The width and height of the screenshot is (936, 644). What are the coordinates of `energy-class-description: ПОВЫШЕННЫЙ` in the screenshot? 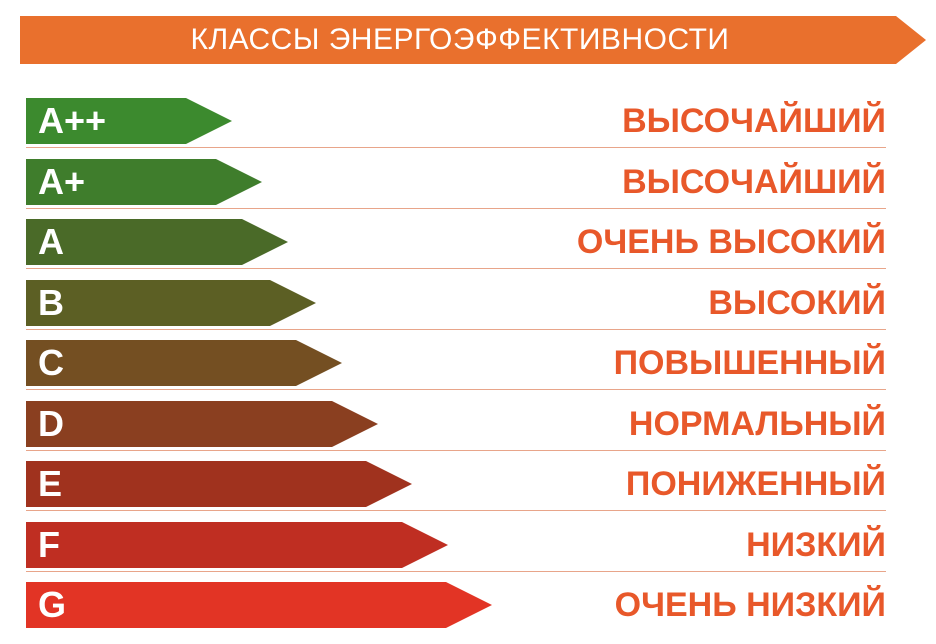 It's located at (749, 363).